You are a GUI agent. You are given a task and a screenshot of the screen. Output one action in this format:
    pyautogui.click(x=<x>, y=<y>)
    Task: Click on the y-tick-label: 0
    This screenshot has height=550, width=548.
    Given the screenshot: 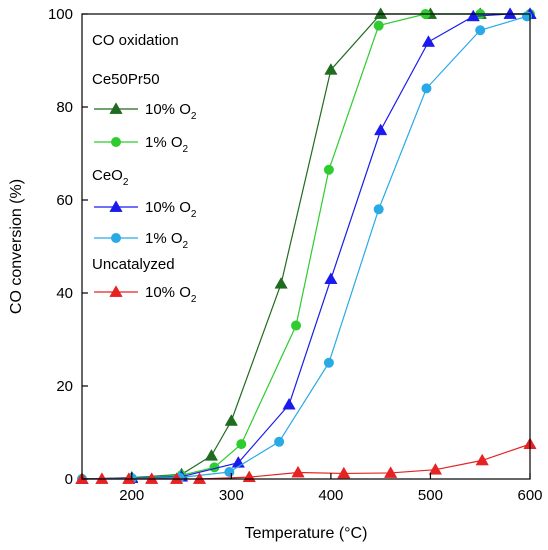 What is the action you would take?
    pyautogui.click(x=69, y=479)
    